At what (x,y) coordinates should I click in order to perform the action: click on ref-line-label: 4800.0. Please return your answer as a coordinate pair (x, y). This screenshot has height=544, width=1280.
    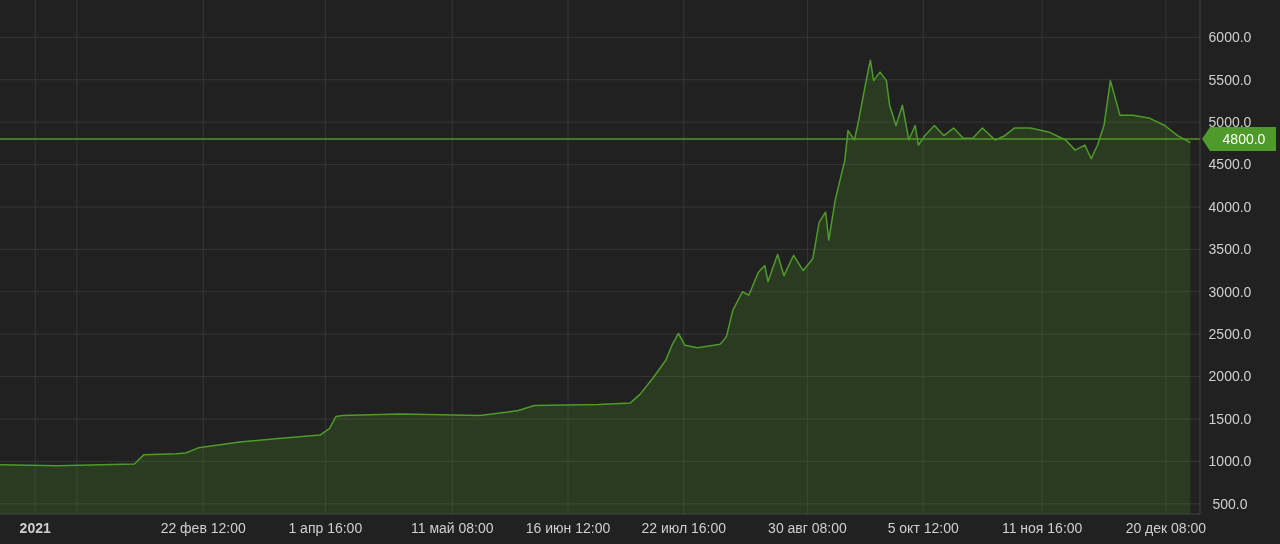
    Looking at the image, I should click on (1244, 139).